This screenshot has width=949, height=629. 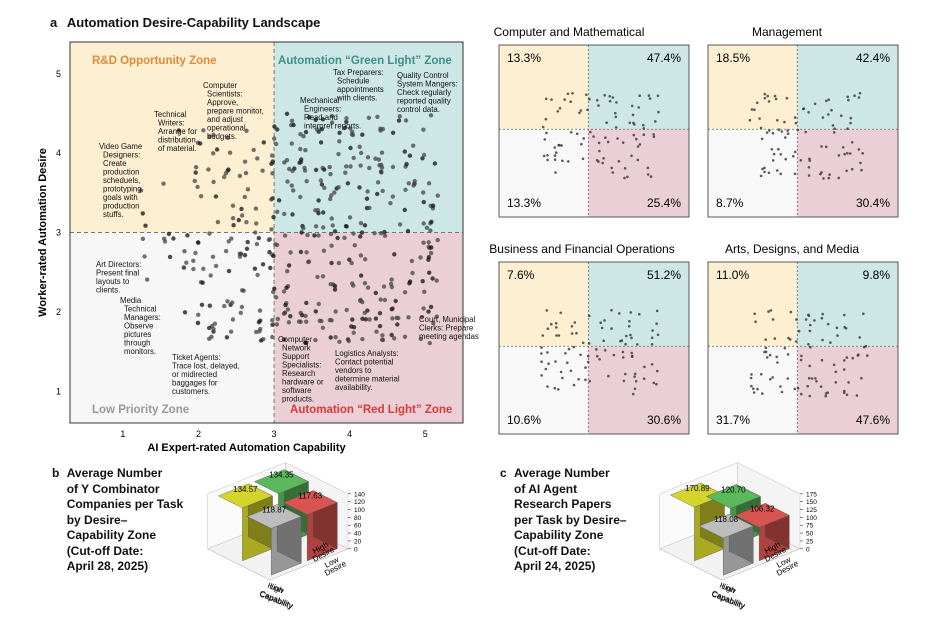 I want to click on caption-line: Companies per Task, so click(x=125, y=504).